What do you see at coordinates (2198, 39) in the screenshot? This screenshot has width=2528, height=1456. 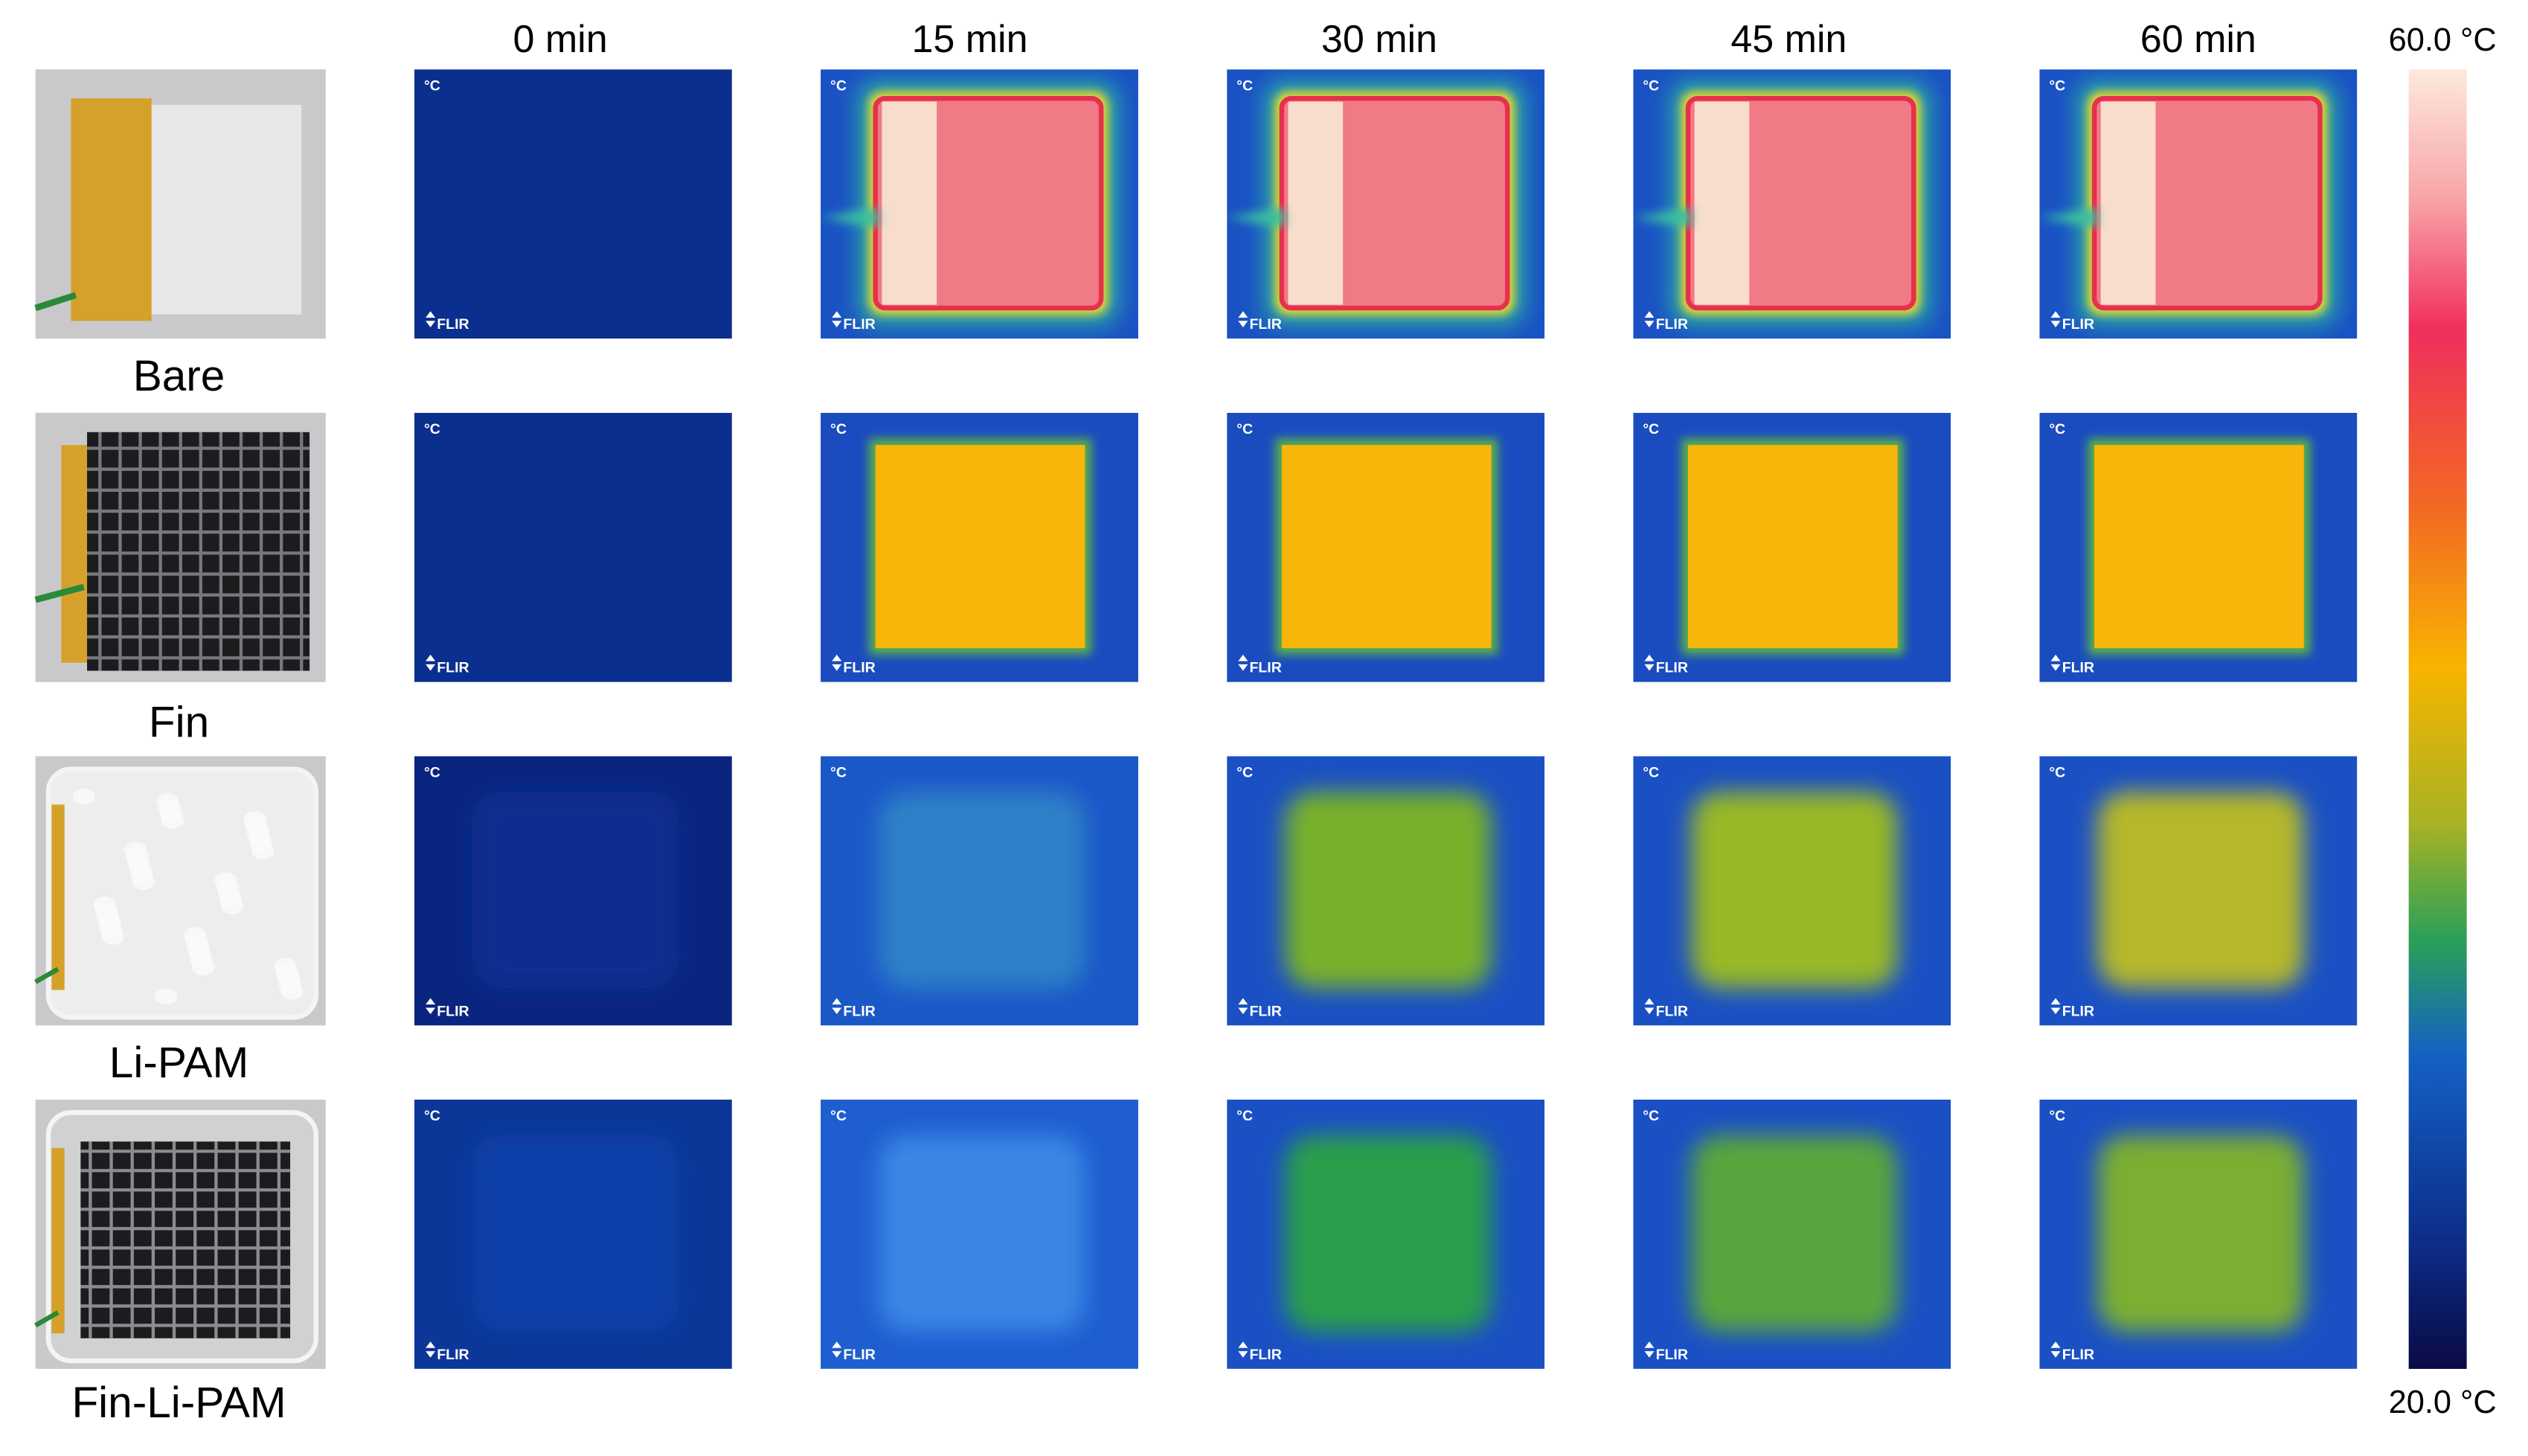 I see `column-header: 60 min` at bounding box center [2198, 39].